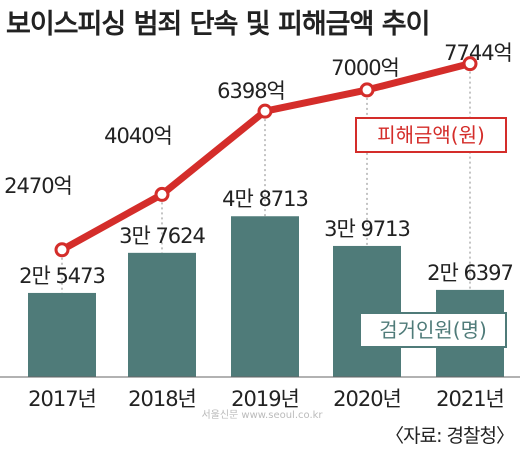  Describe the element at coordinates (367, 90) in the screenshot. I see `line-point-2020년` at that location.